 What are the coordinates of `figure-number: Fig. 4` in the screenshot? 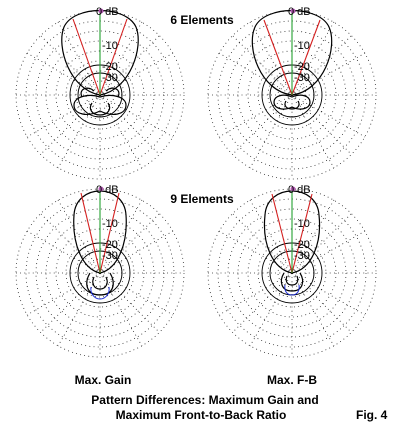 It's located at (372, 415).